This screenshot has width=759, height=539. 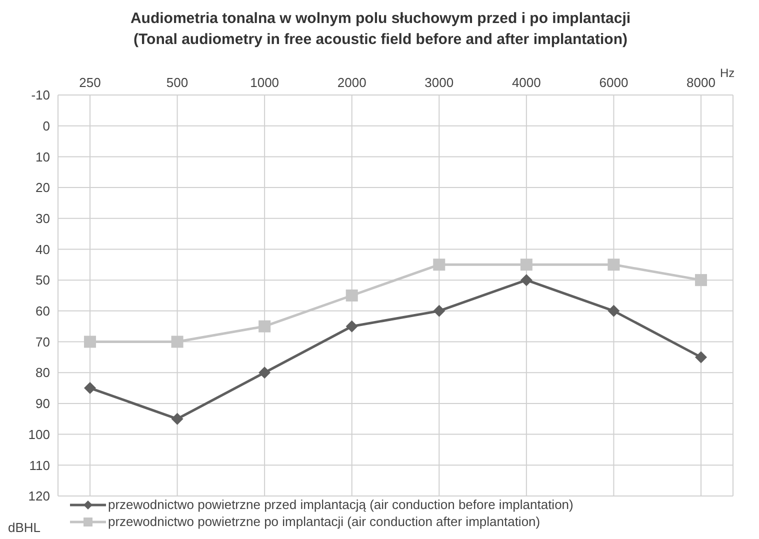 I want to click on y-tick-label: 70, so click(x=43, y=342).